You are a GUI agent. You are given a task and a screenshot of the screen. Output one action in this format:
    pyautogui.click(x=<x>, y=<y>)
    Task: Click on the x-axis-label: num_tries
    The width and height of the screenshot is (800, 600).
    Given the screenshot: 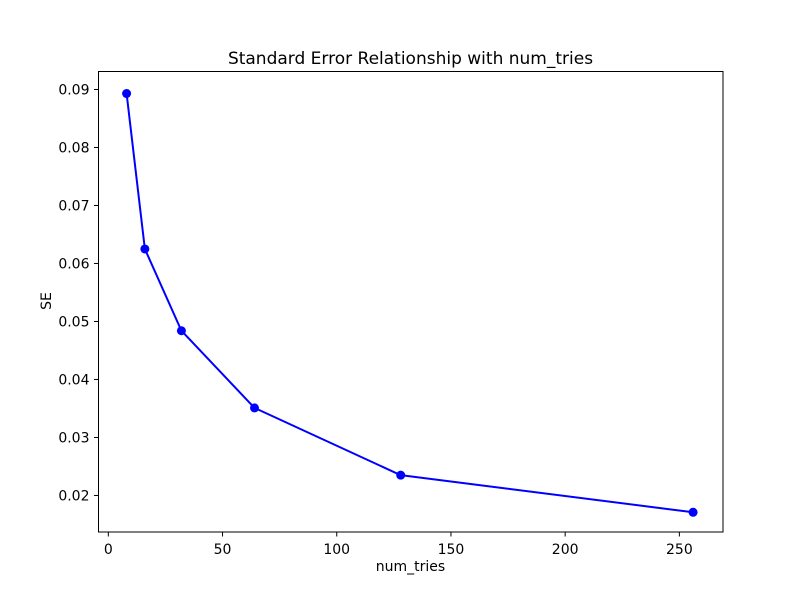 What is the action you would take?
    pyautogui.click(x=410, y=567)
    